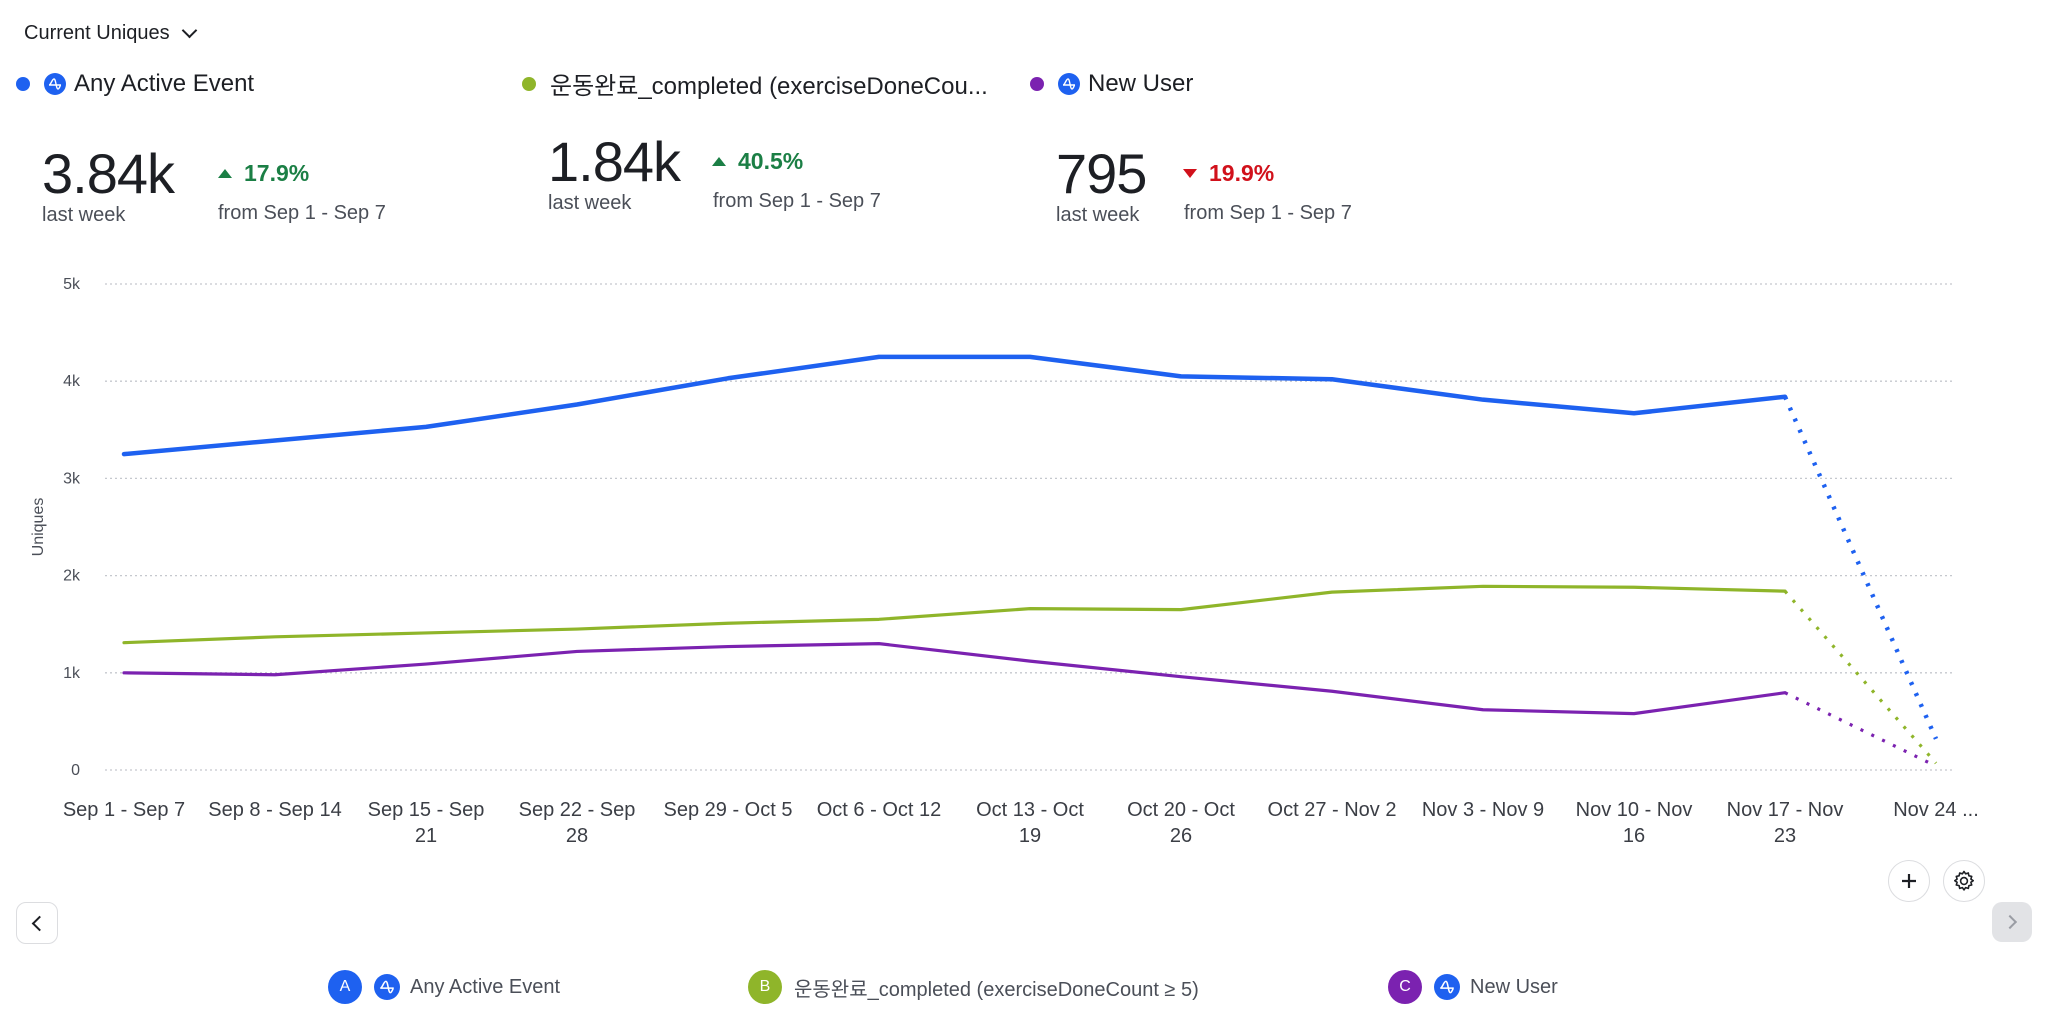  Describe the element at coordinates (72, 284) in the screenshot. I see `y-tick-label: 5k` at that location.